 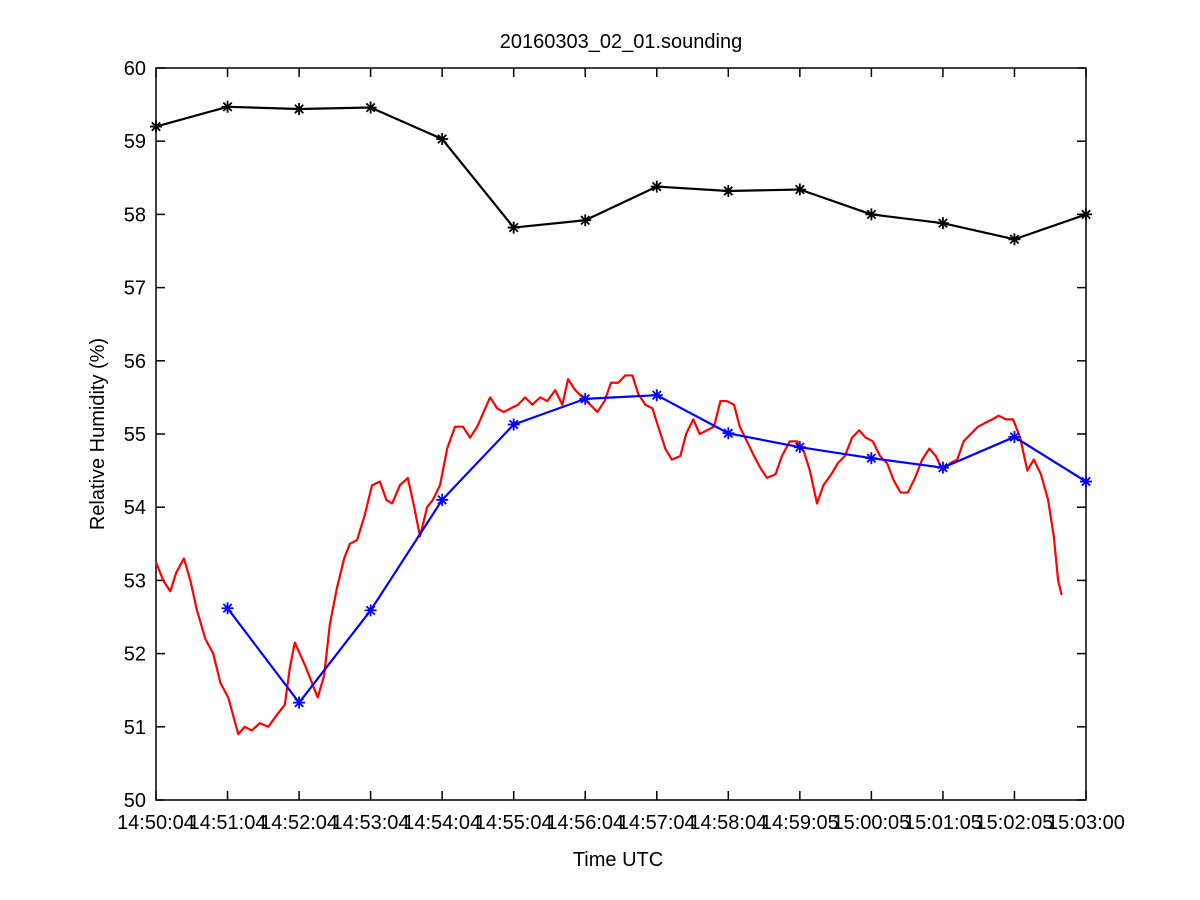 What do you see at coordinates (943, 823) in the screenshot?
I see `x-tick-label: 15:01:05` at bounding box center [943, 823].